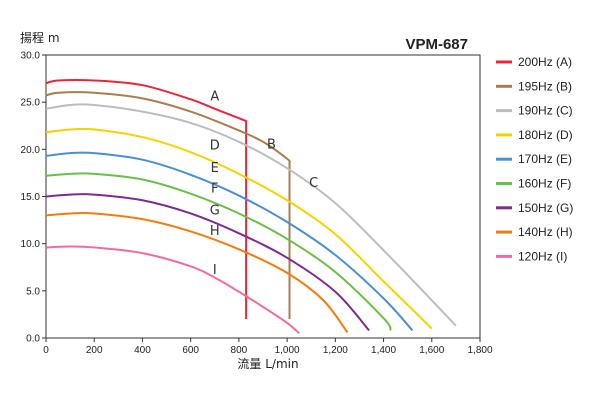 The image size is (600, 400). What do you see at coordinates (545, 232) in the screenshot?
I see `legend-label: 140Hz (H)` at bounding box center [545, 232].